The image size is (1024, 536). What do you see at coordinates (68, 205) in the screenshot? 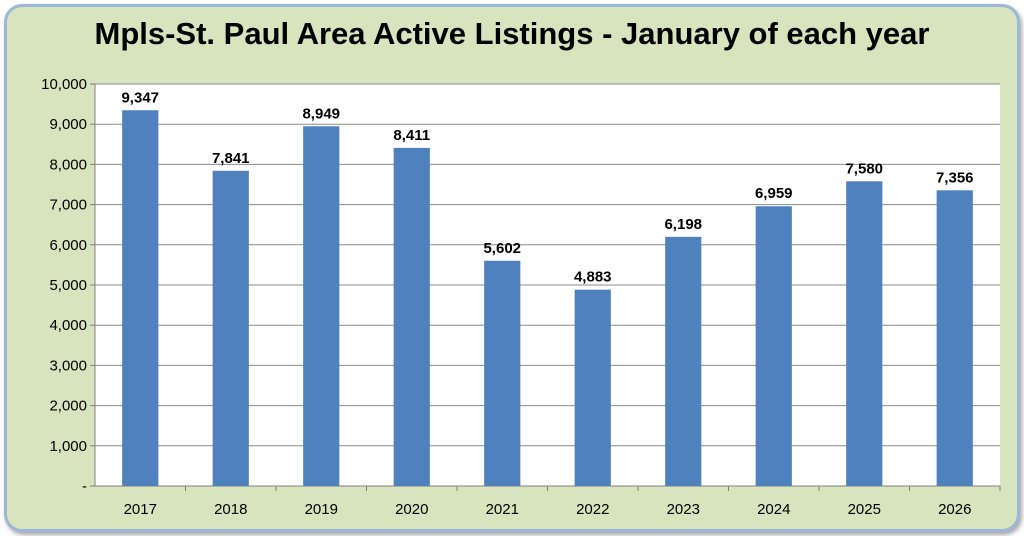
I see `y-tick-label: 7,000` at bounding box center [68, 205].